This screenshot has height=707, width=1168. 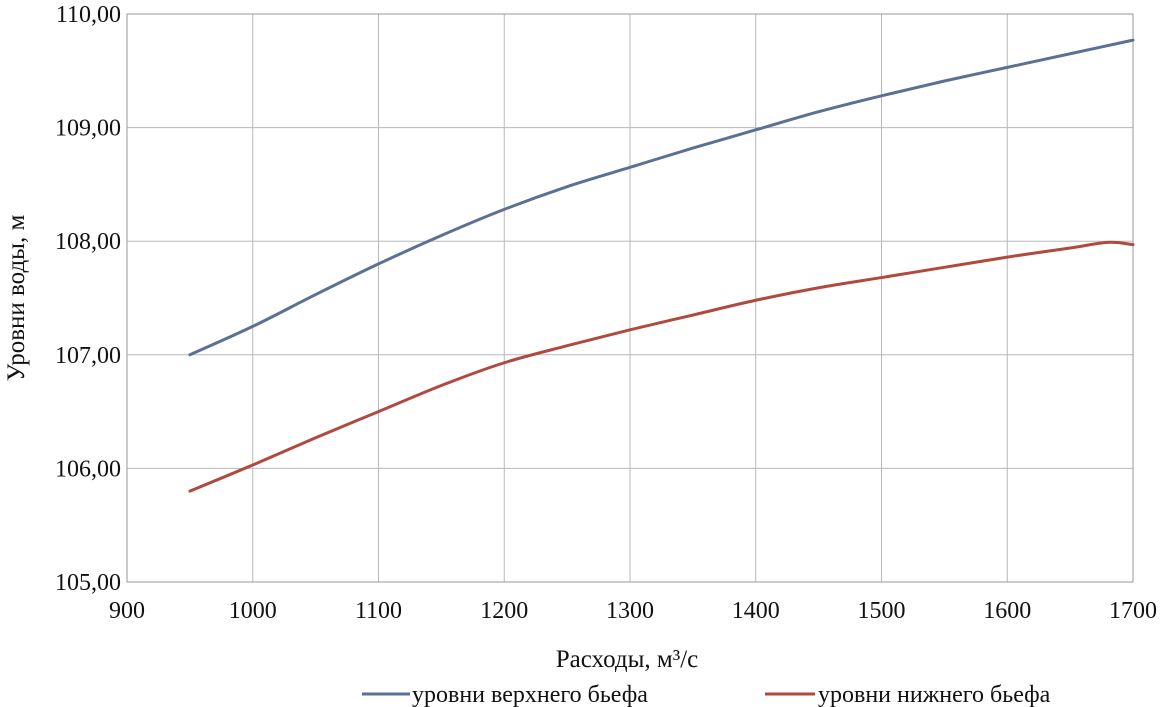 I want to click on x-tick-label: 1700, so click(x=1133, y=611).